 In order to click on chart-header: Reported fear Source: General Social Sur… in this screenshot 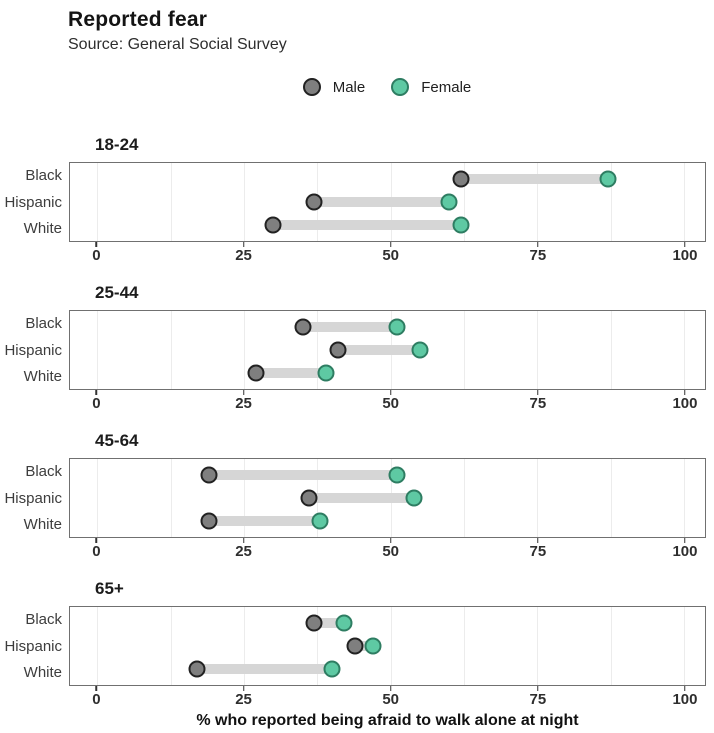, I will do `click(357, 31)`.